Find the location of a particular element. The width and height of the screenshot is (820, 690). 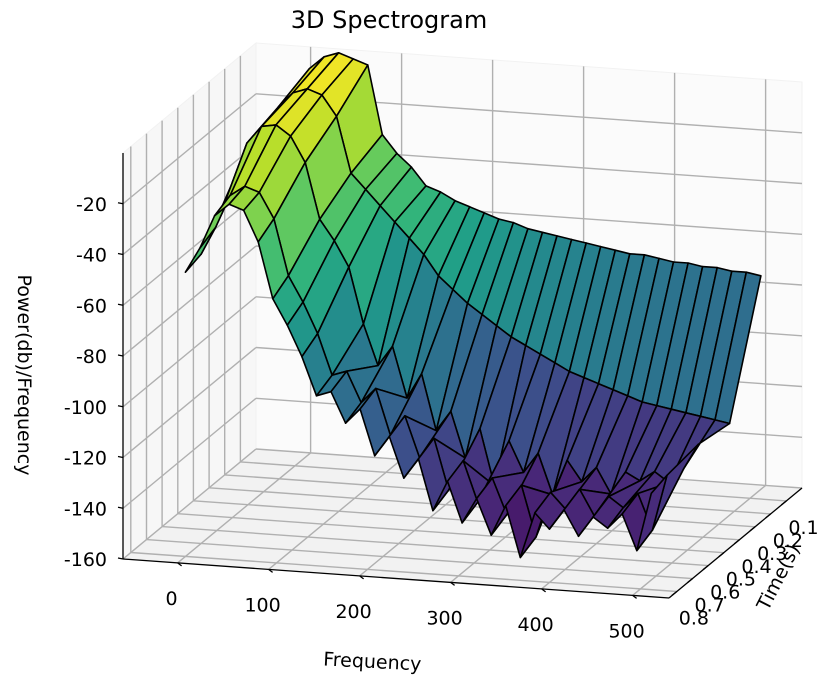

y-tick-label: 0.7 is located at coordinates (710, 606).